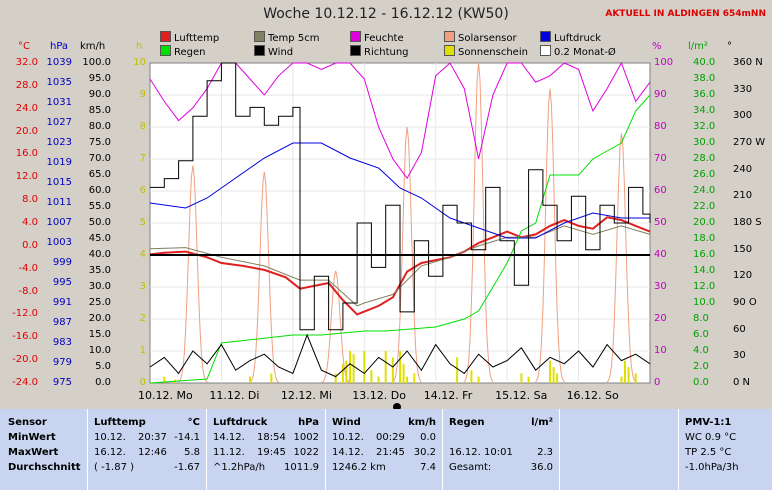 The image size is (772, 490). What do you see at coordinates (99, 238) in the screenshot?
I see `wind-tick: 45.0` at bounding box center [99, 238].